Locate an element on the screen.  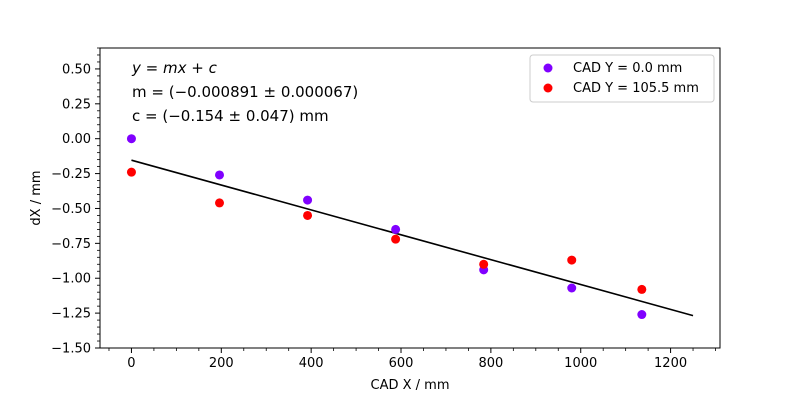
legend: CAD Y = 0.0 mm CAD Y = 105.5 mm is located at coordinates (622, 78).